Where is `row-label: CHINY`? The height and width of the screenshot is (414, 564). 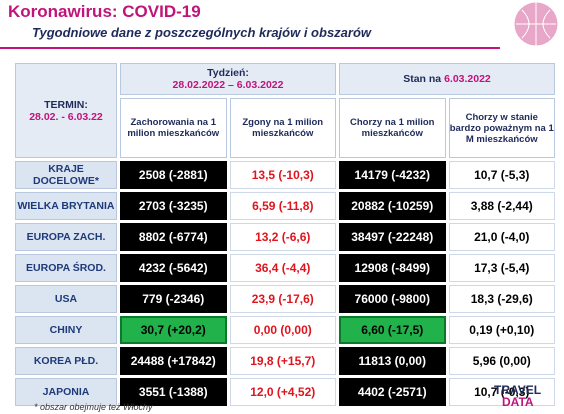
row-label: CHINY is located at coordinates (66, 330).